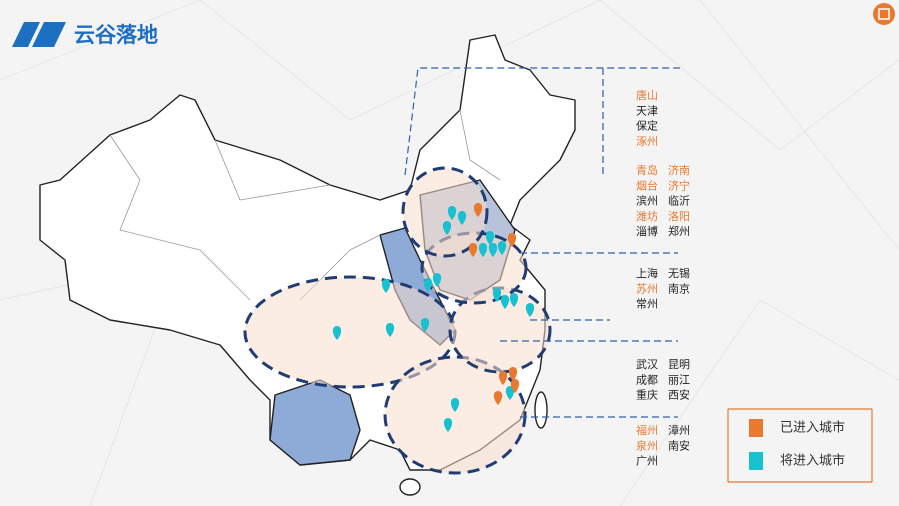 The width and height of the screenshot is (899, 506). I want to click on city-name: 滨州, so click(647, 201).